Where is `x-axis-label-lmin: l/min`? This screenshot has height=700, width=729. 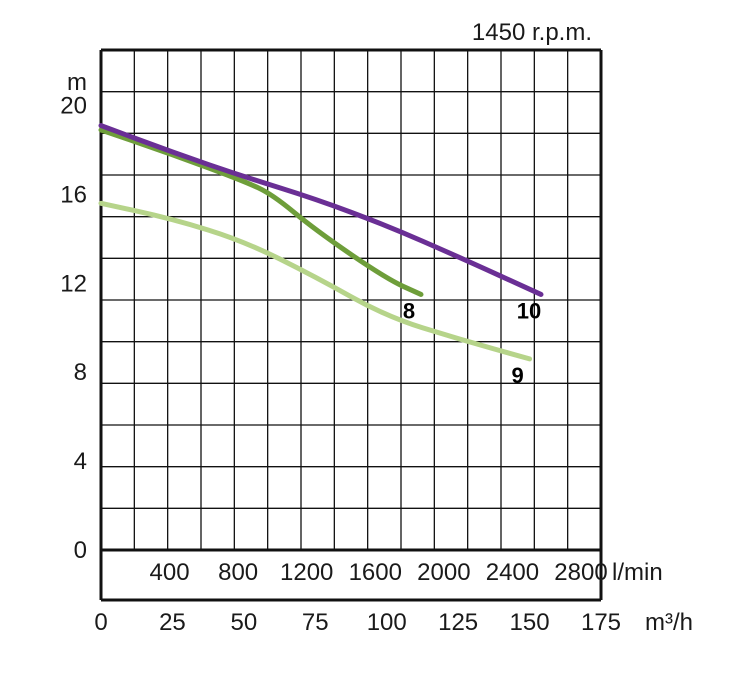
x-axis-label-lmin: l/min is located at coordinates (637, 572).